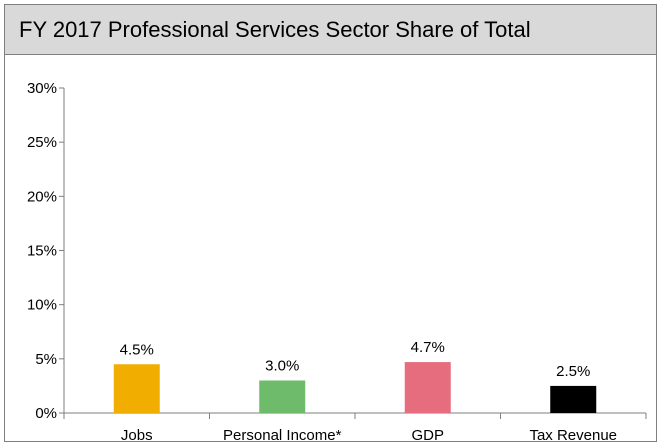 The width and height of the screenshot is (663, 446). What do you see at coordinates (282, 366) in the screenshot?
I see `data-label: 3.0%` at bounding box center [282, 366].